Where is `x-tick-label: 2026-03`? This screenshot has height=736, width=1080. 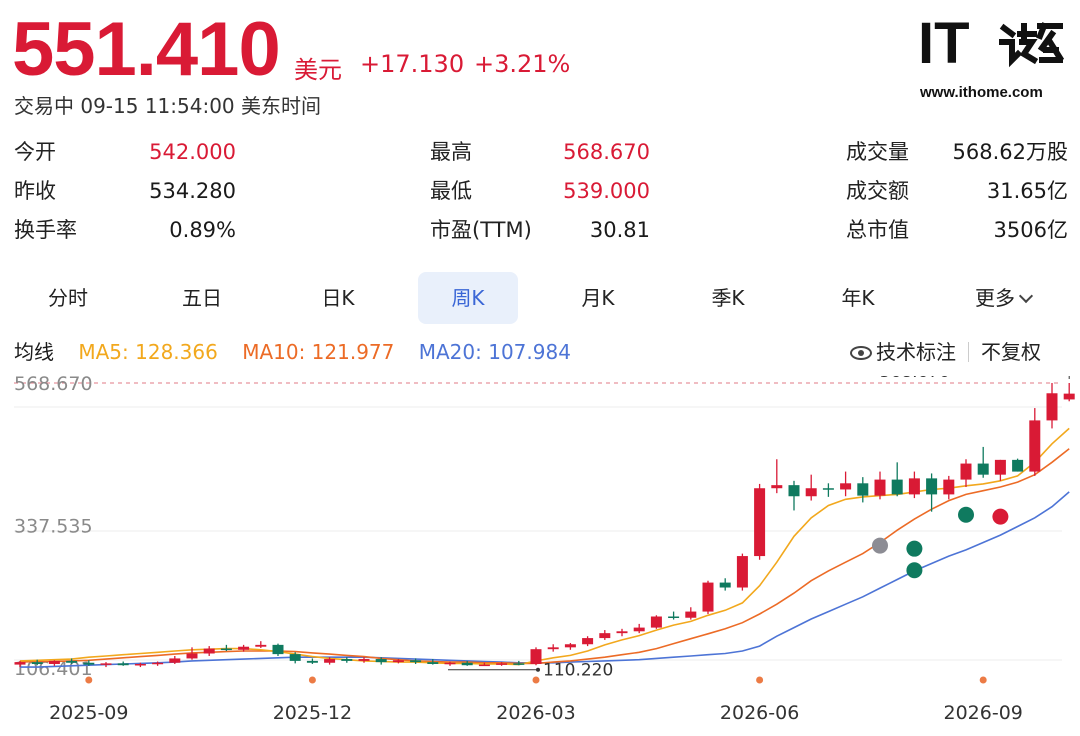
x-tick-label: 2026-03 is located at coordinates (535, 713).